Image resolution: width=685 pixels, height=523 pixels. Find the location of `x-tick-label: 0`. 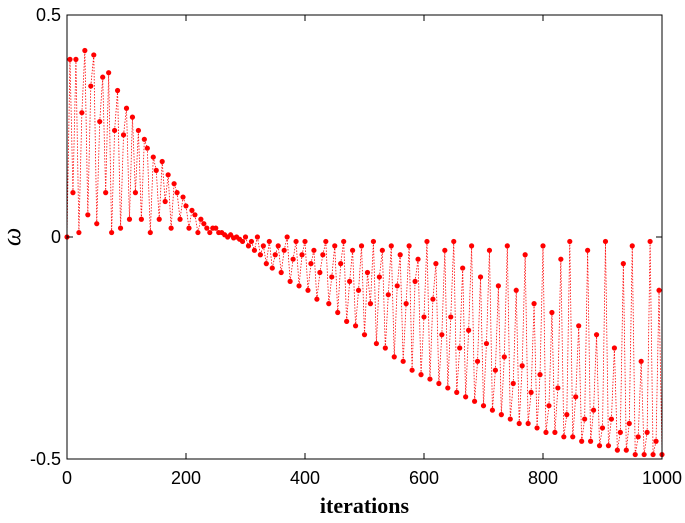

x-tick-label: 0 is located at coordinates (67, 478).